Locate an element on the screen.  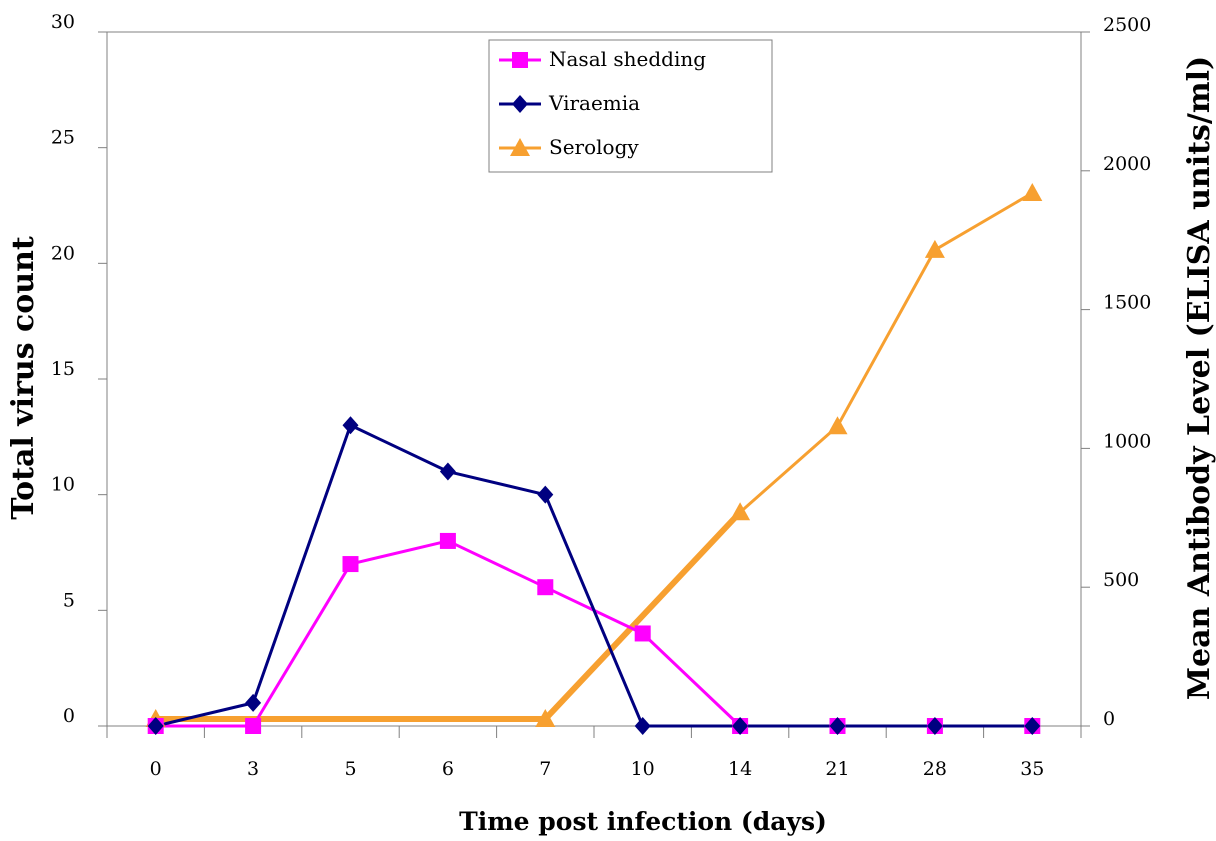
y-tick-label: 30 is located at coordinates (63, 22).